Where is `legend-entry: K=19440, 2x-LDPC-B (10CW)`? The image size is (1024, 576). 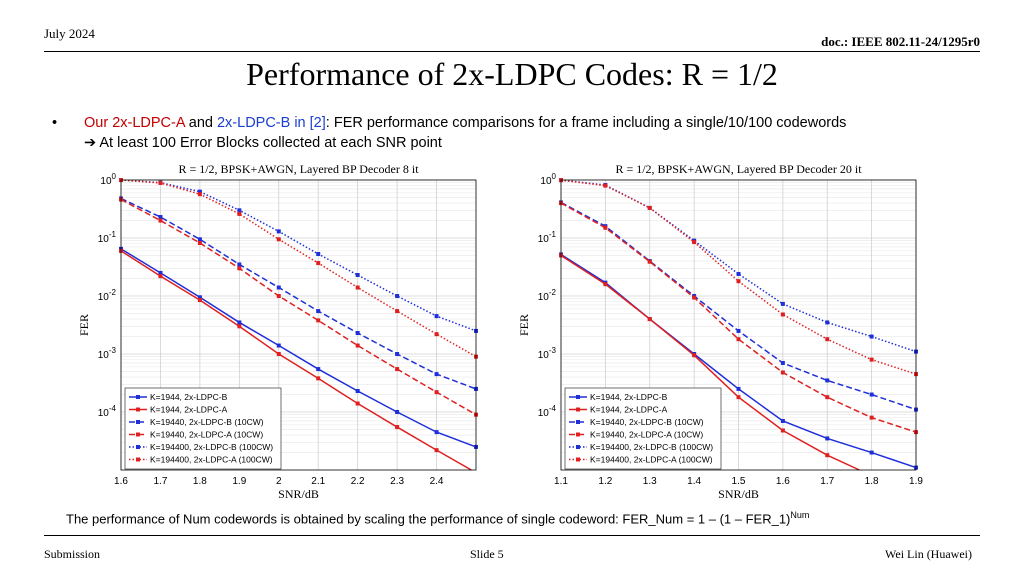
legend-entry: K=19440, 2x-LDPC-B (10CW) is located at coordinates (207, 422).